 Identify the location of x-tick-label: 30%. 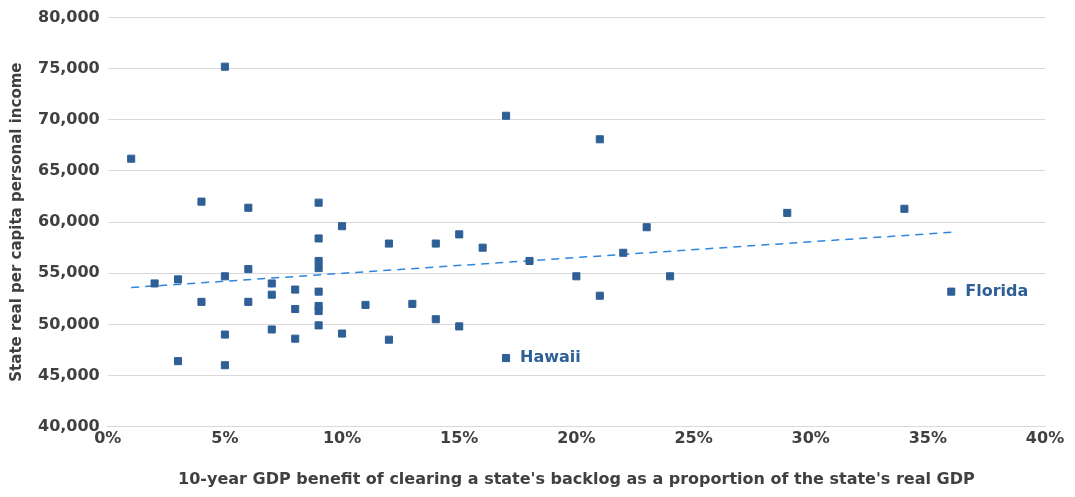
(810, 438).